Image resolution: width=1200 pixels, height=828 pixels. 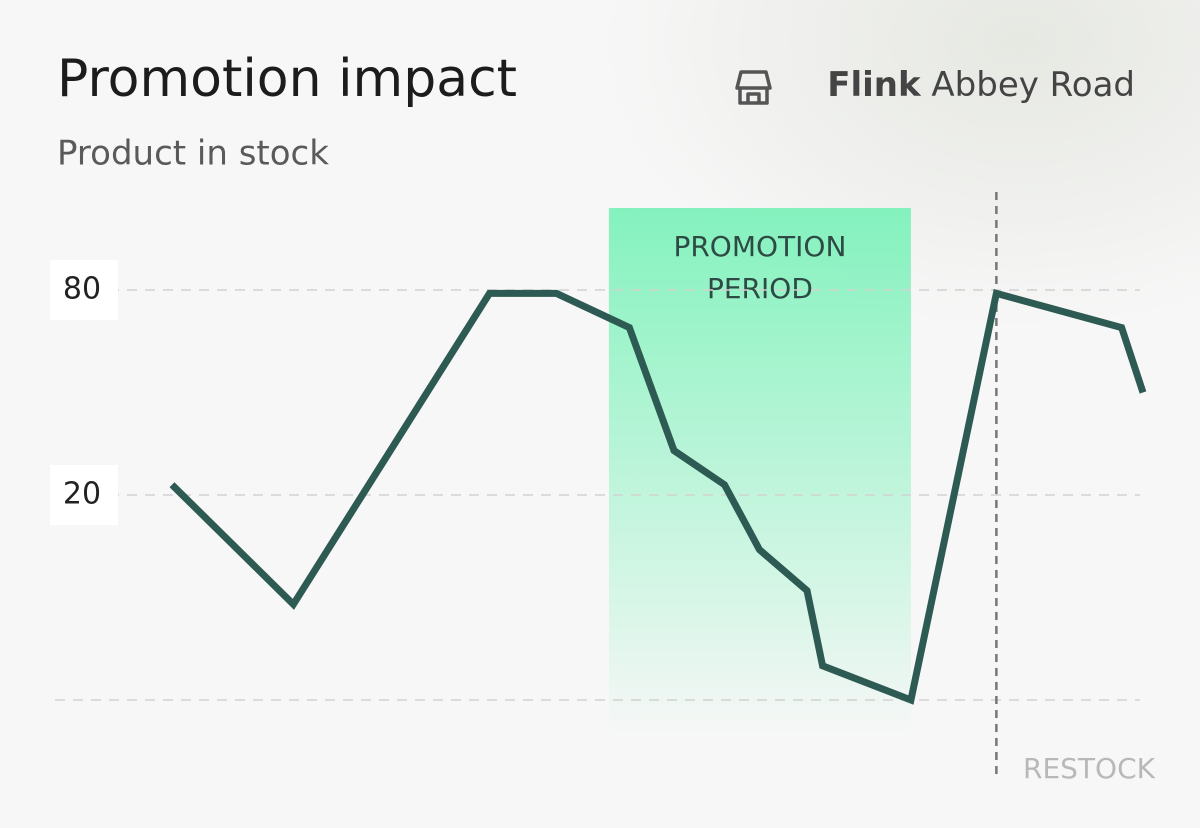 What do you see at coordinates (1089, 768) in the screenshot?
I see `restock-label: RESTOCK` at bounding box center [1089, 768].